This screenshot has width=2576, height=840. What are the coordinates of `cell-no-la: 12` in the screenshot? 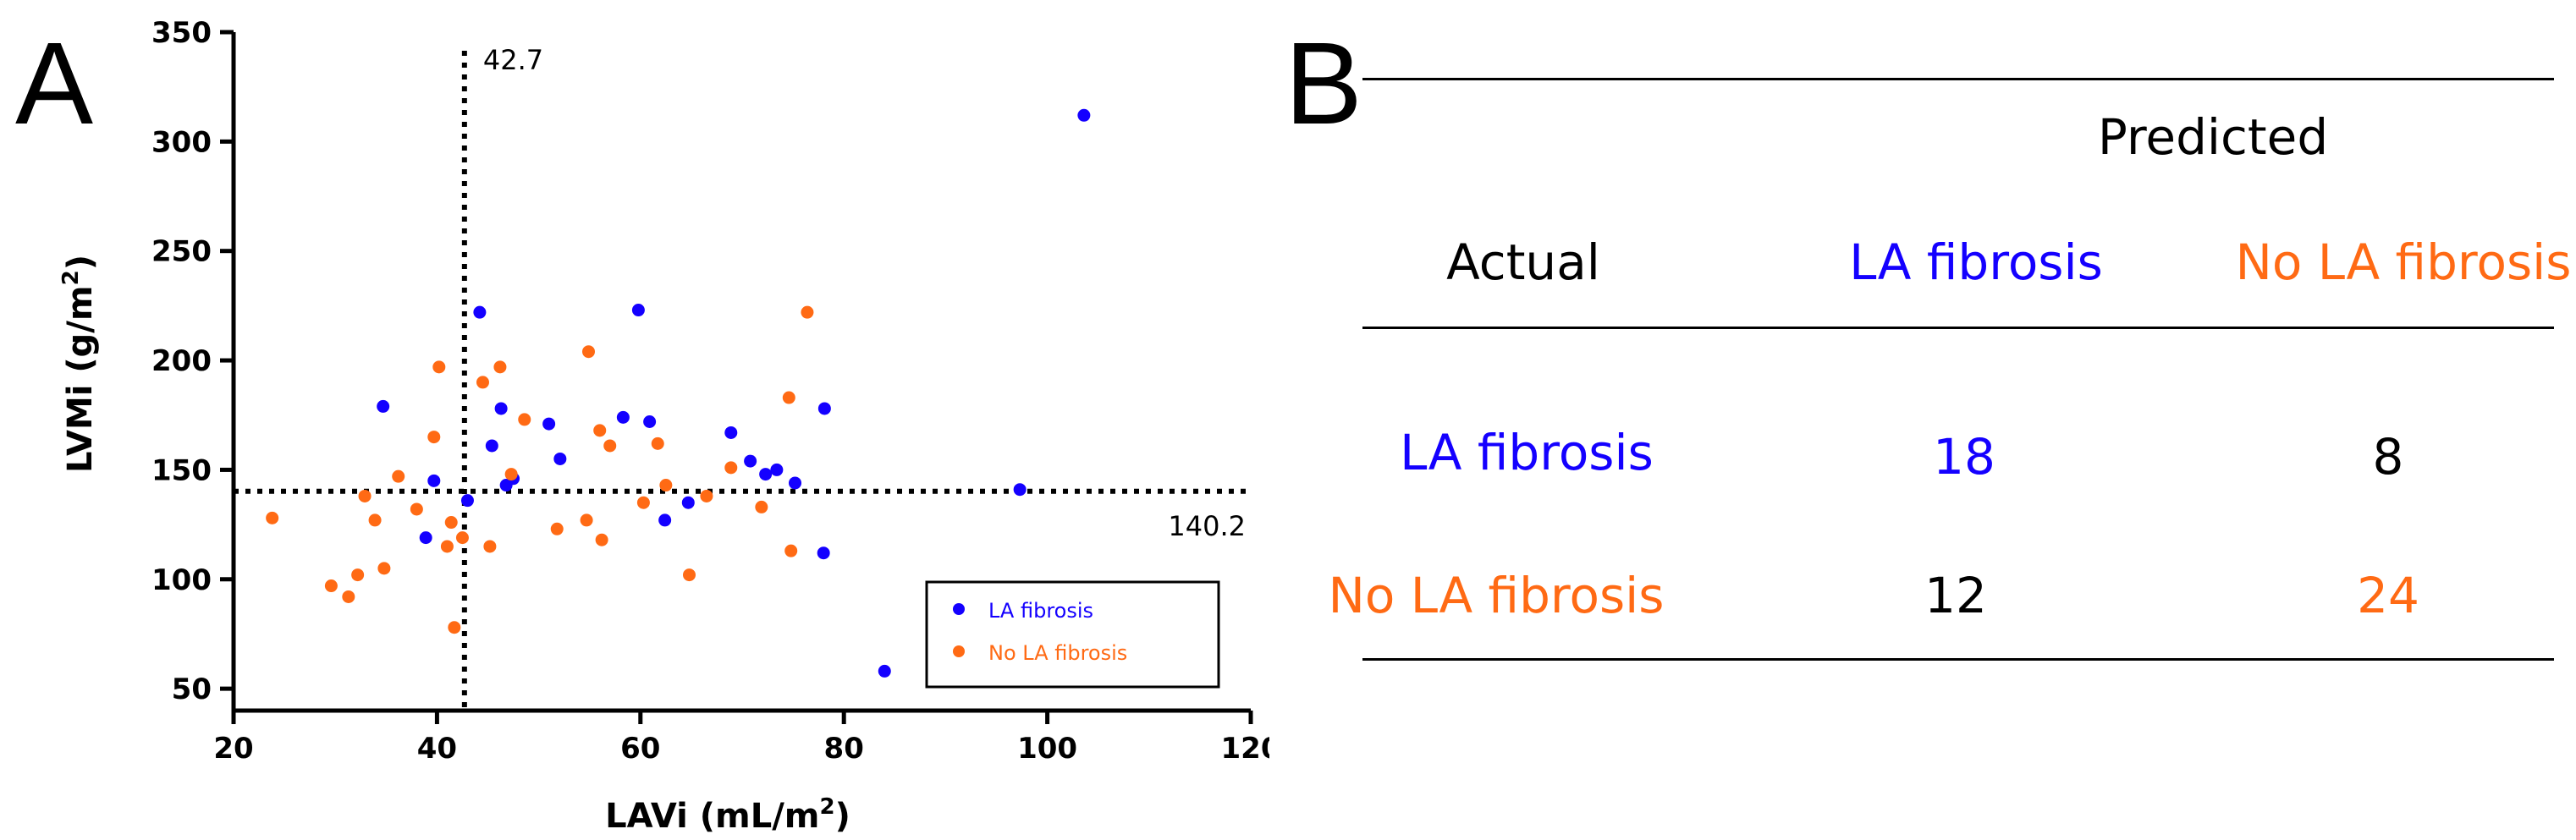 It's located at (1955, 595).